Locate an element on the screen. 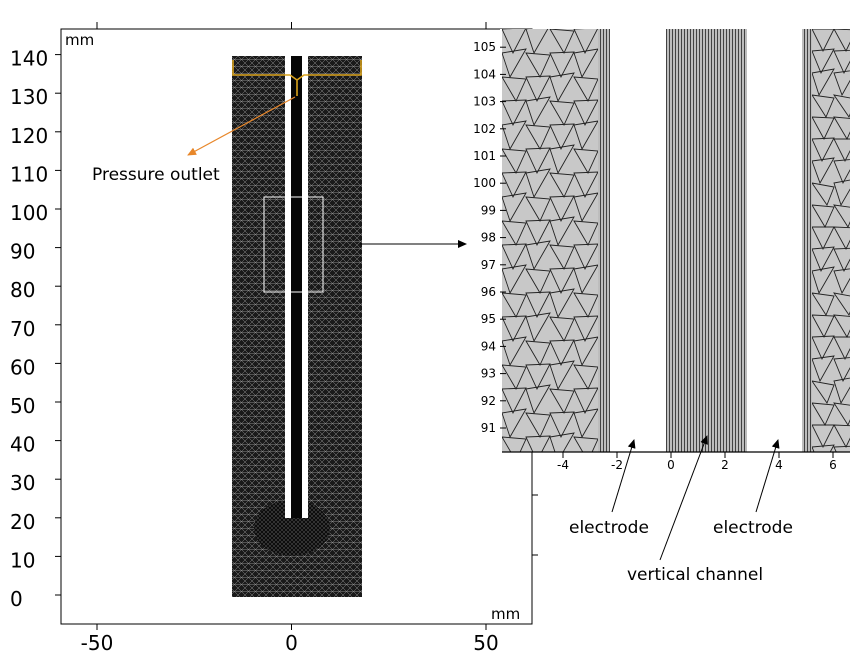 This screenshot has width=868, height=662. main-y-tick-label: 80 is located at coordinates (22, 290).